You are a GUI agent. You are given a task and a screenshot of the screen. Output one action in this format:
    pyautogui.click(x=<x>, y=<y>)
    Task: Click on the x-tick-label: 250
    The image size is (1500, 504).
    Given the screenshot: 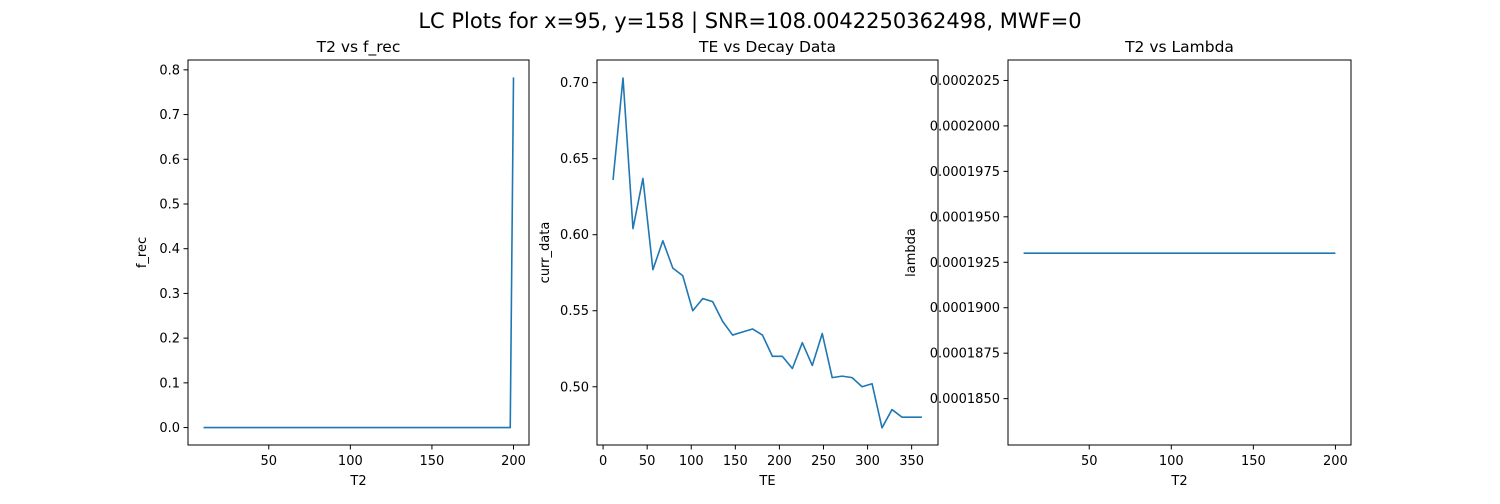 What is the action you would take?
    pyautogui.click(x=823, y=461)
    